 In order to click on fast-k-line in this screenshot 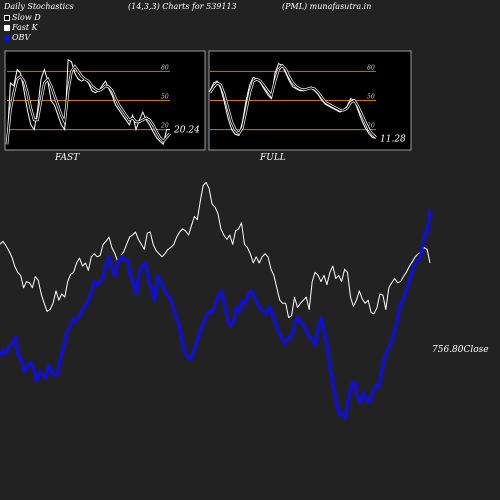, I will do `click(293, 100)`.